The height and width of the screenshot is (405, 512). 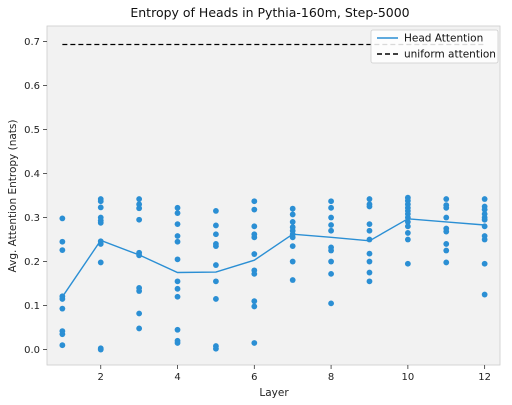 What do you see at coordinates (331, 377) in the screenshot?
I see `x-tick-label: 8` at bounding box center [331, 377].